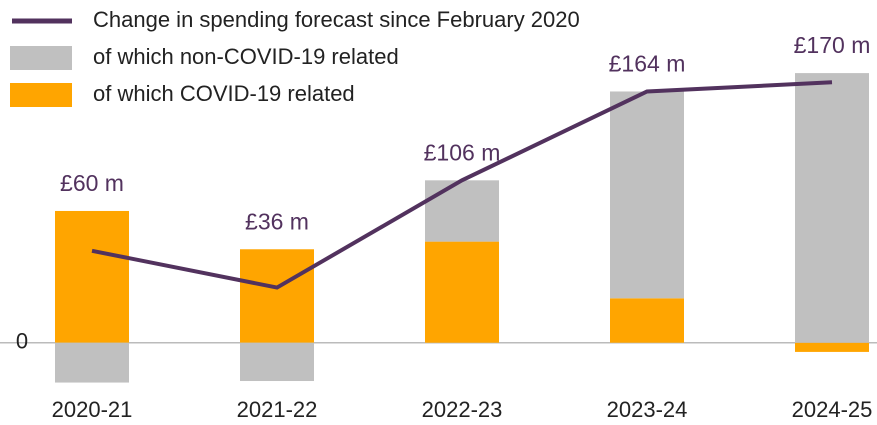  Describe the element at coordinates (832, 409) in the screenshot. I see `x-tick-label: 2024-25` at that location.